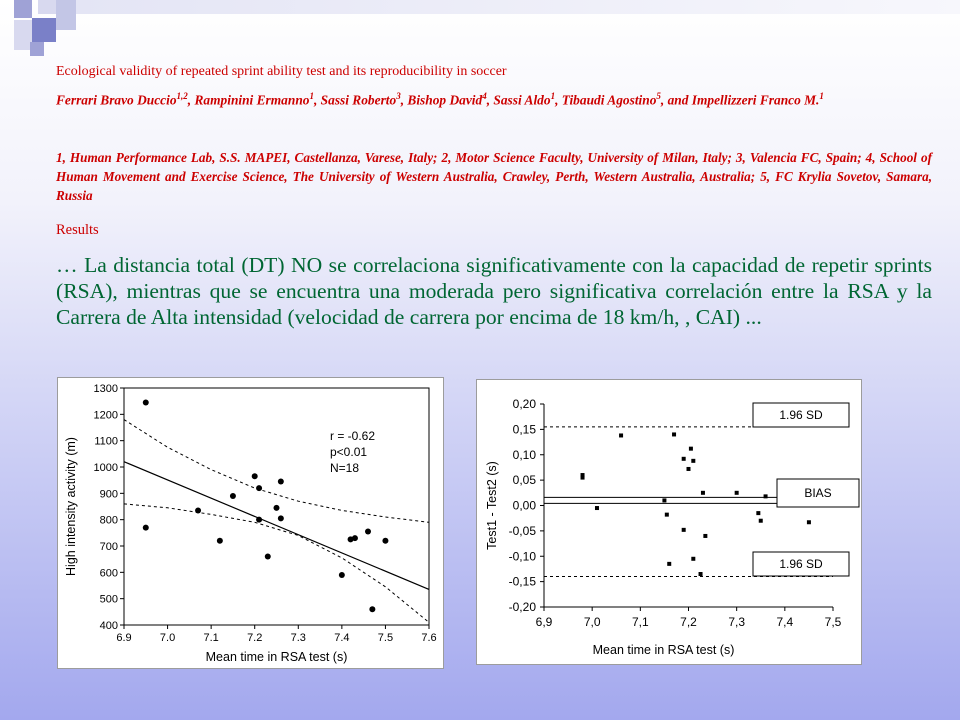 This screenshot has width=960, height=720. I want to click on author-name: Tibaudi Agostino, so click(609, 100).